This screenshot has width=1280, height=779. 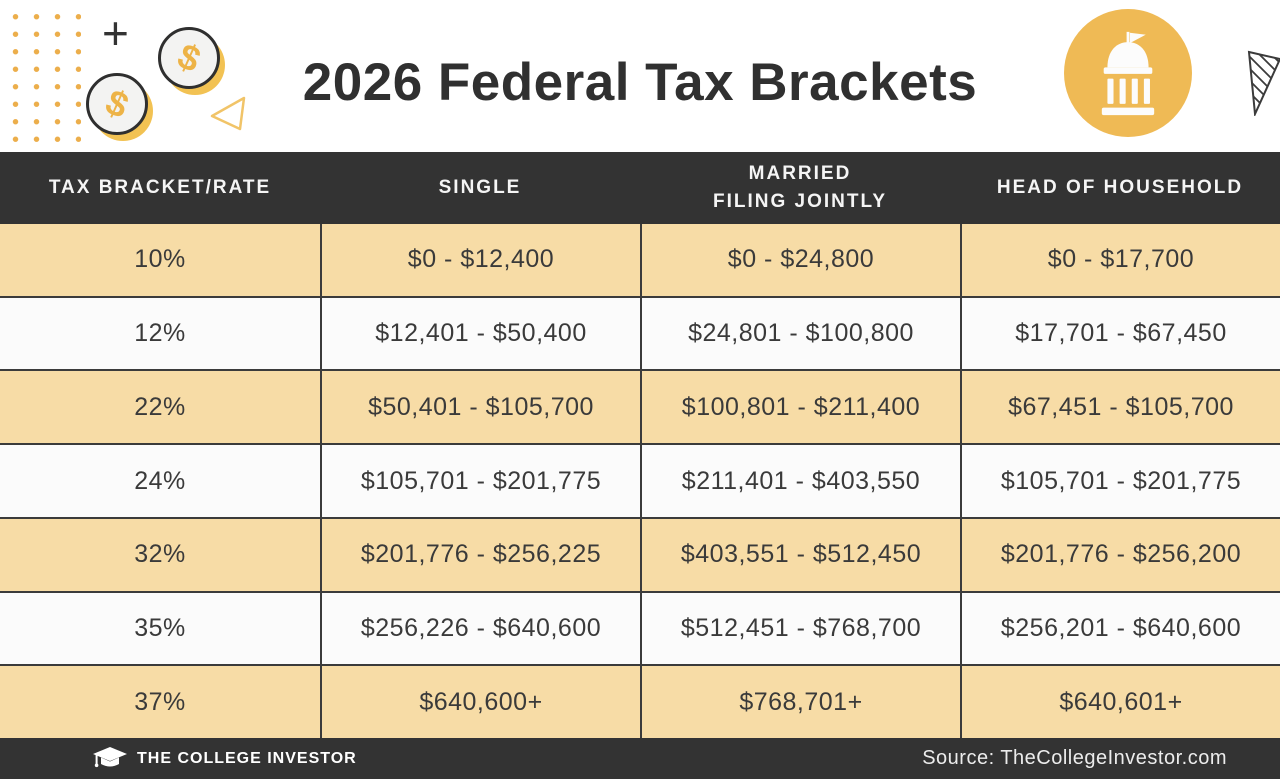 I want to click on column-header-married-filing-jointly: MARRIED FILING JOINTLY, so click(x=800, y=187).